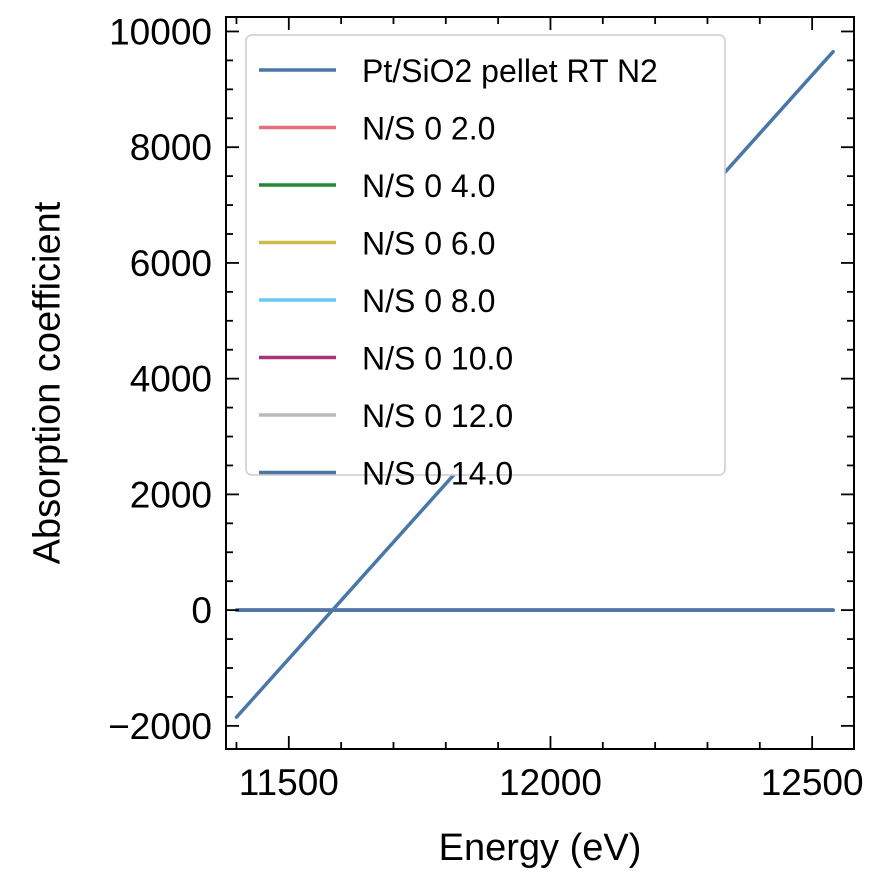 The height and width of the screenshot is (883, 889). I want to click on y-tick-label-3: 4000, so click(171, 379).